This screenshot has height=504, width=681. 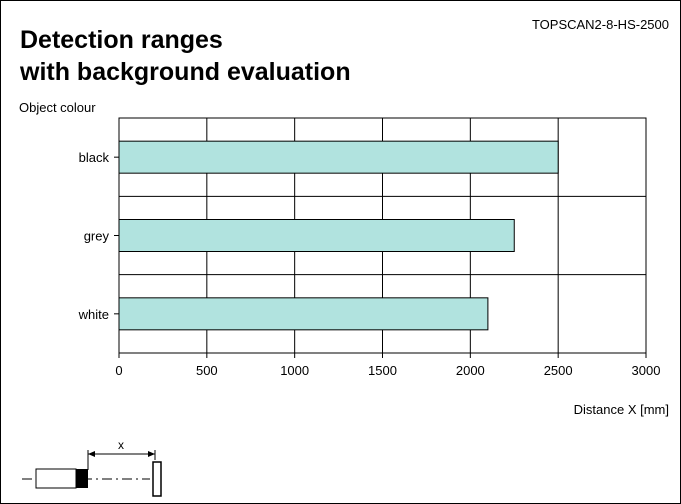 I want to click on y-axis-label: Object colour, so click(x=57, y=107).